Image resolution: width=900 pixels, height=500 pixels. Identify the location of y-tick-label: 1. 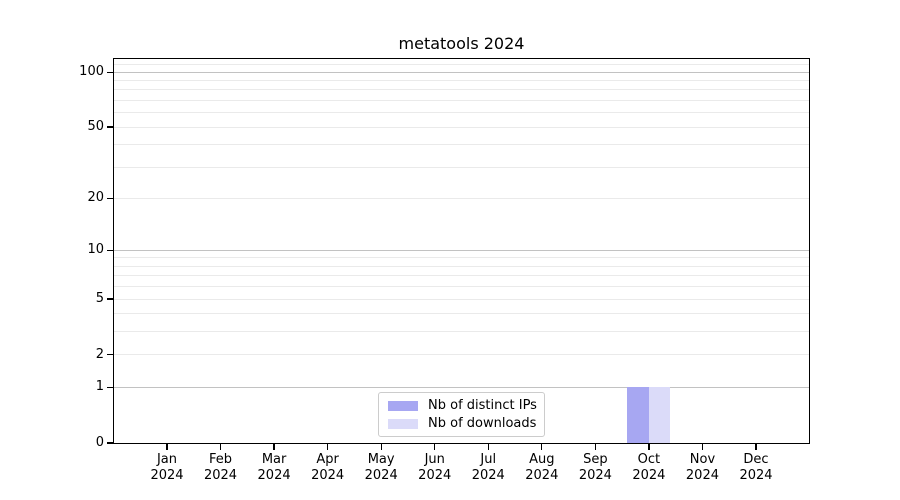
(99, 387).